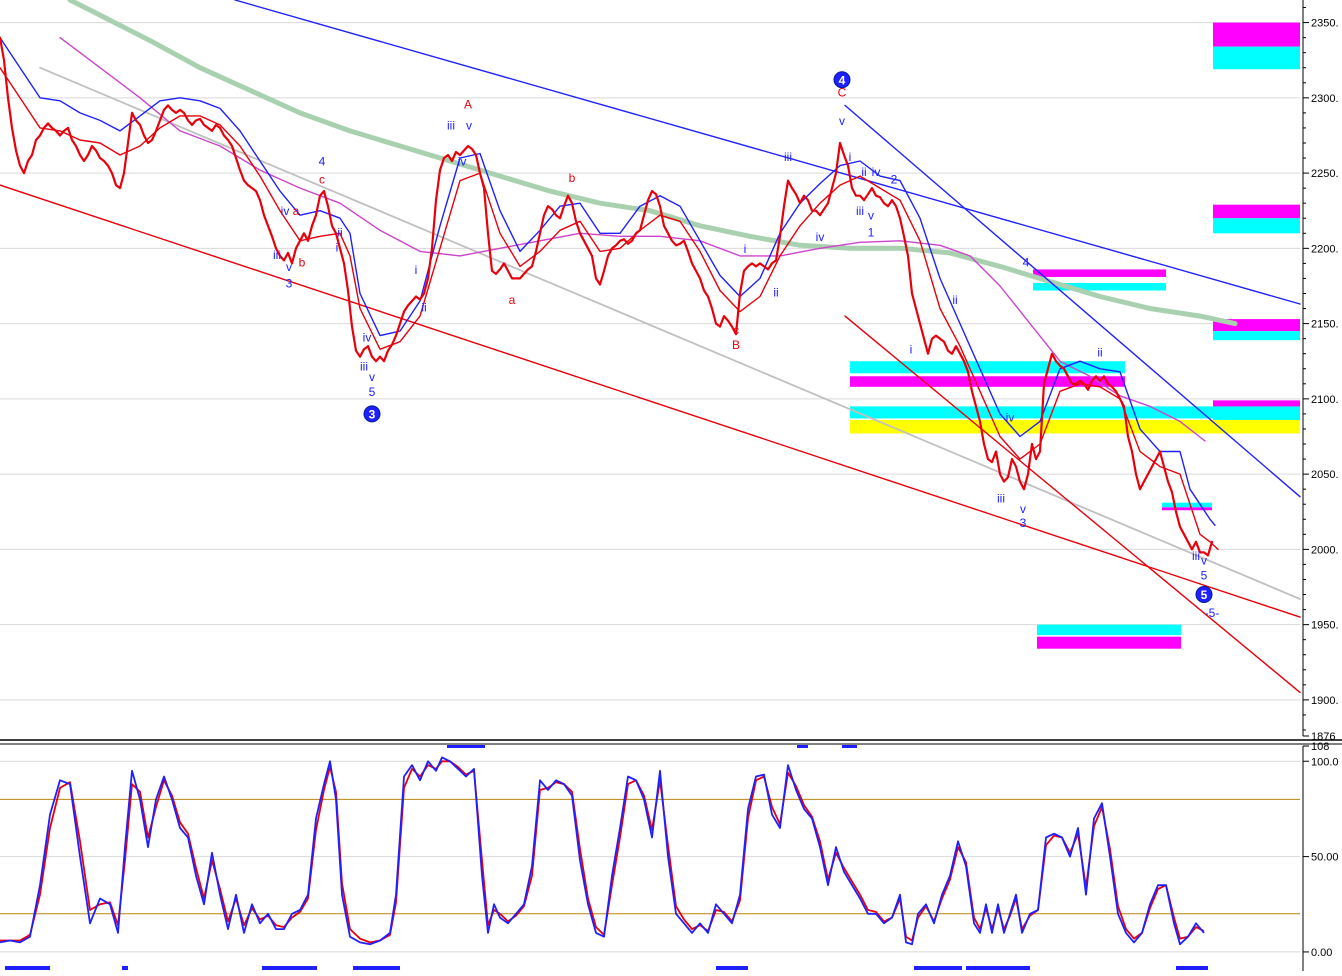 The width and height of the screenshot is (1342, 976). Describe the element at coordinates (1325, 99) in the screenshot. I see `price-tick-label: 2300.` at that location.